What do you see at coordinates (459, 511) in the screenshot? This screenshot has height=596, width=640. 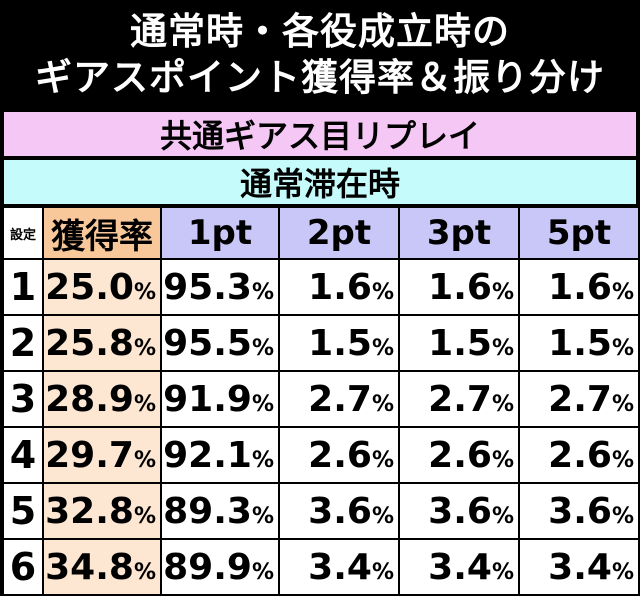 I see `pt3-cell: 3.6%` at bounding box center [459, 511].